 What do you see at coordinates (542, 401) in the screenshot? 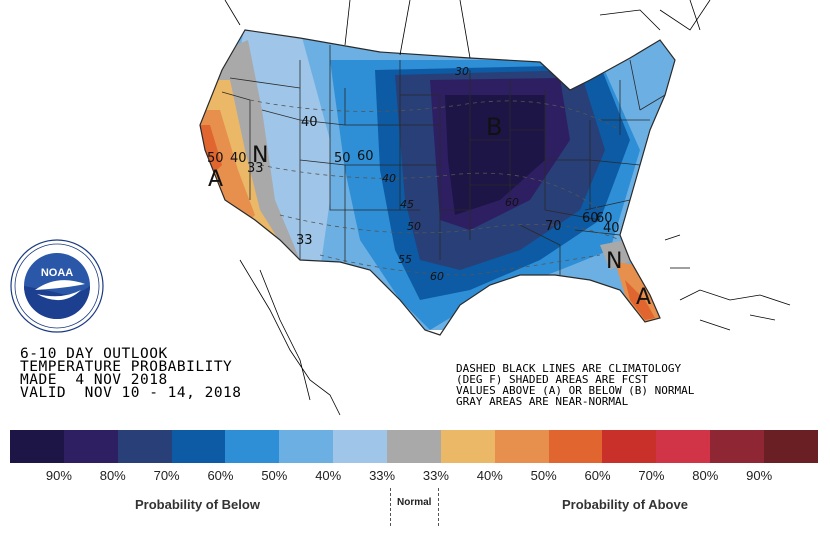
I see `note-line: GRAY AREAS ARE NEAR-NORMAL` at bounding box center [542, 401].